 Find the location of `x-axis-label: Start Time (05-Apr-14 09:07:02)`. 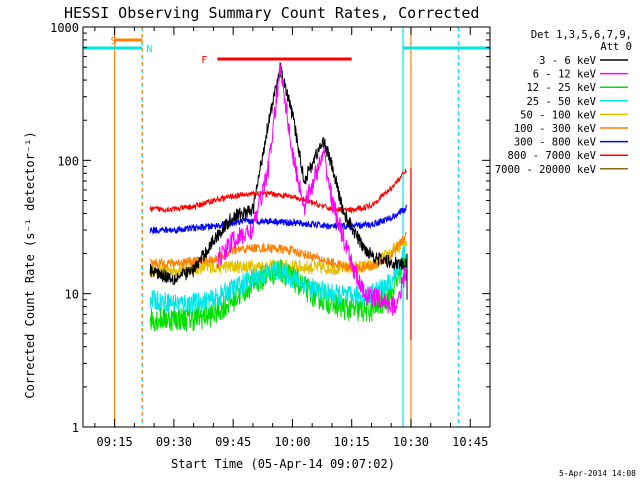

x-axis-label: Start Time (05-Apr-14 09:07:02) is located at coordinates (283, 464).